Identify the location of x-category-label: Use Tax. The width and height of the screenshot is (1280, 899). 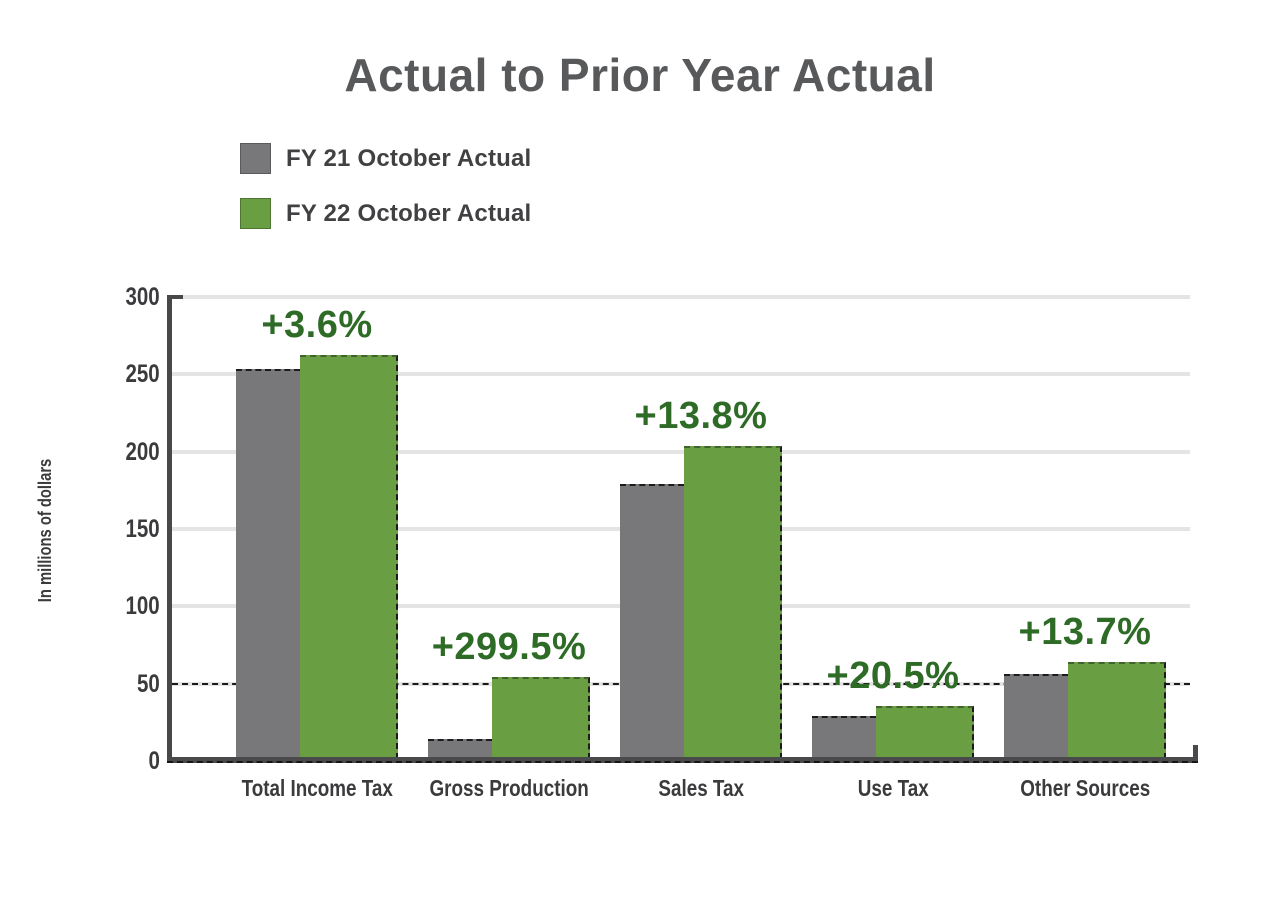
(893, 788).